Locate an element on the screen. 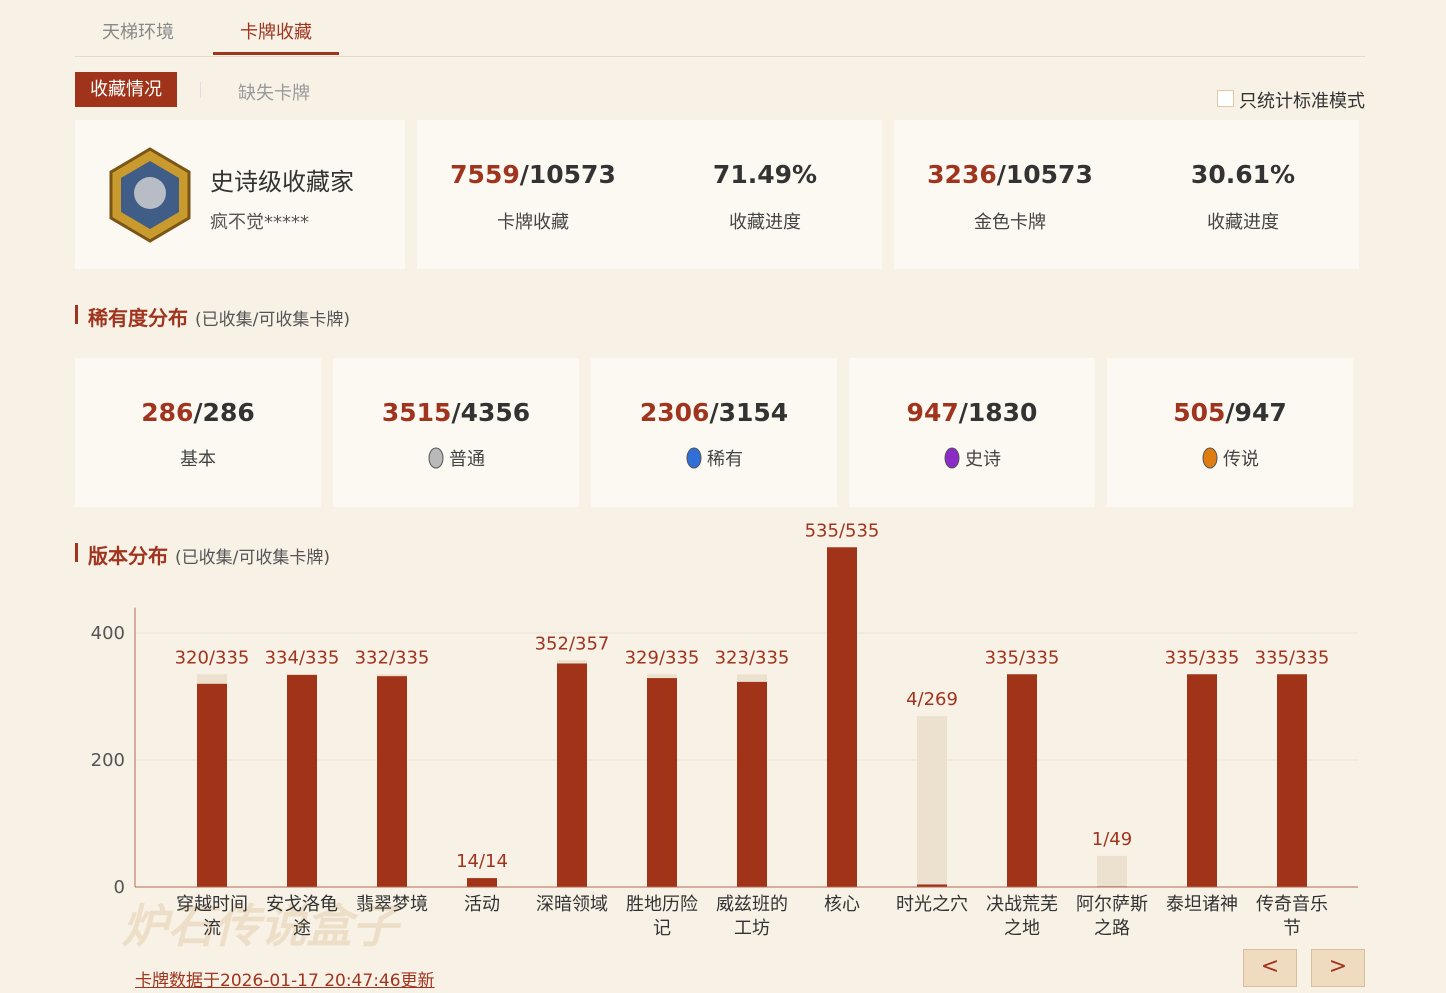  rarity-count: 3515/4356 is located at coordinates (456, 412).